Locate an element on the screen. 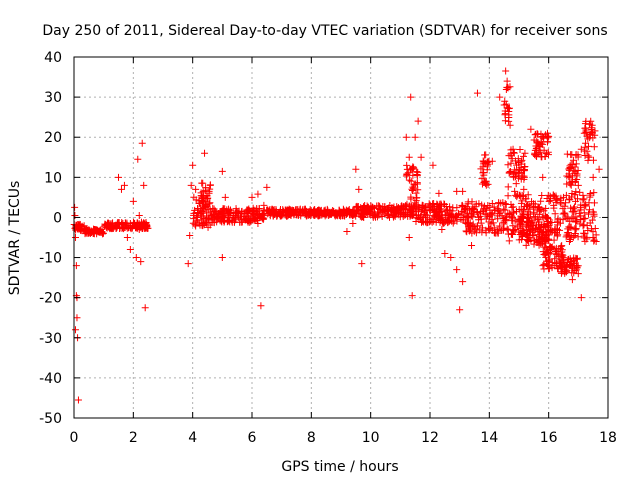  x-tick-label: 18 is located at coordinates (608, 438).